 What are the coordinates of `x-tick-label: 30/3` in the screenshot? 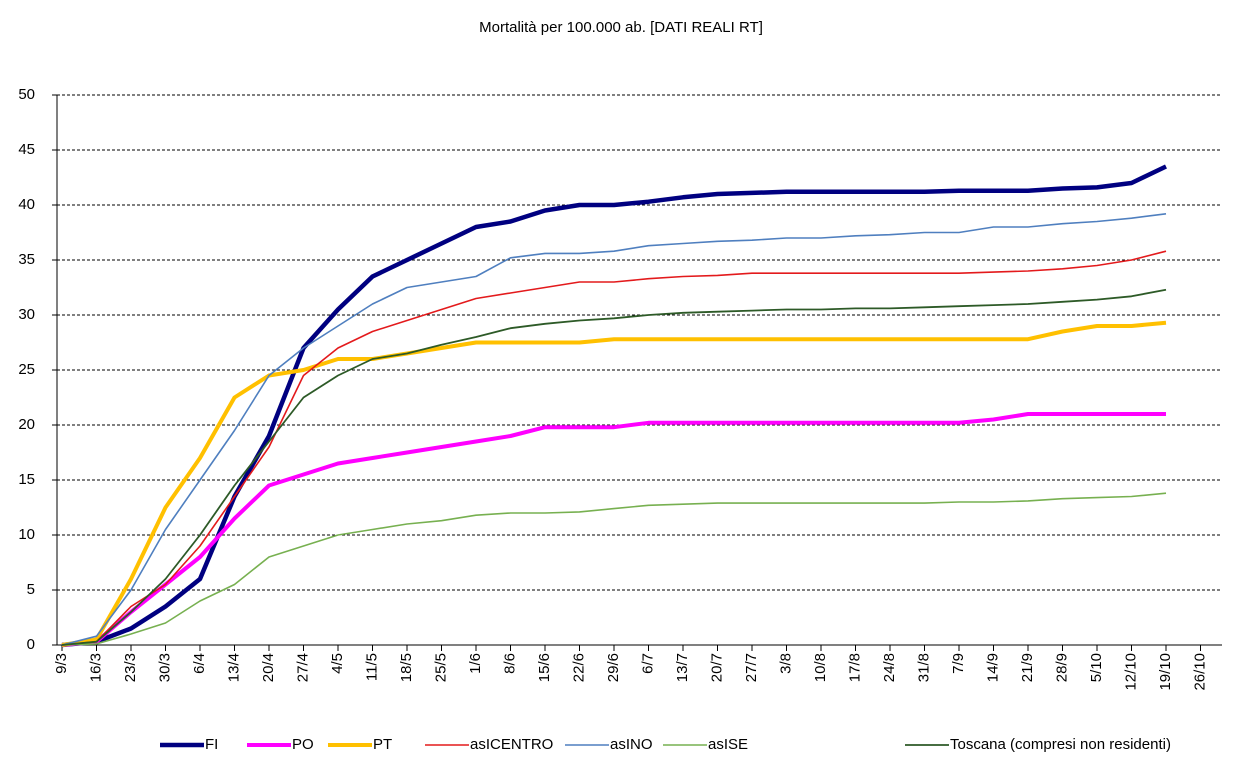 It's located at (164, 667).